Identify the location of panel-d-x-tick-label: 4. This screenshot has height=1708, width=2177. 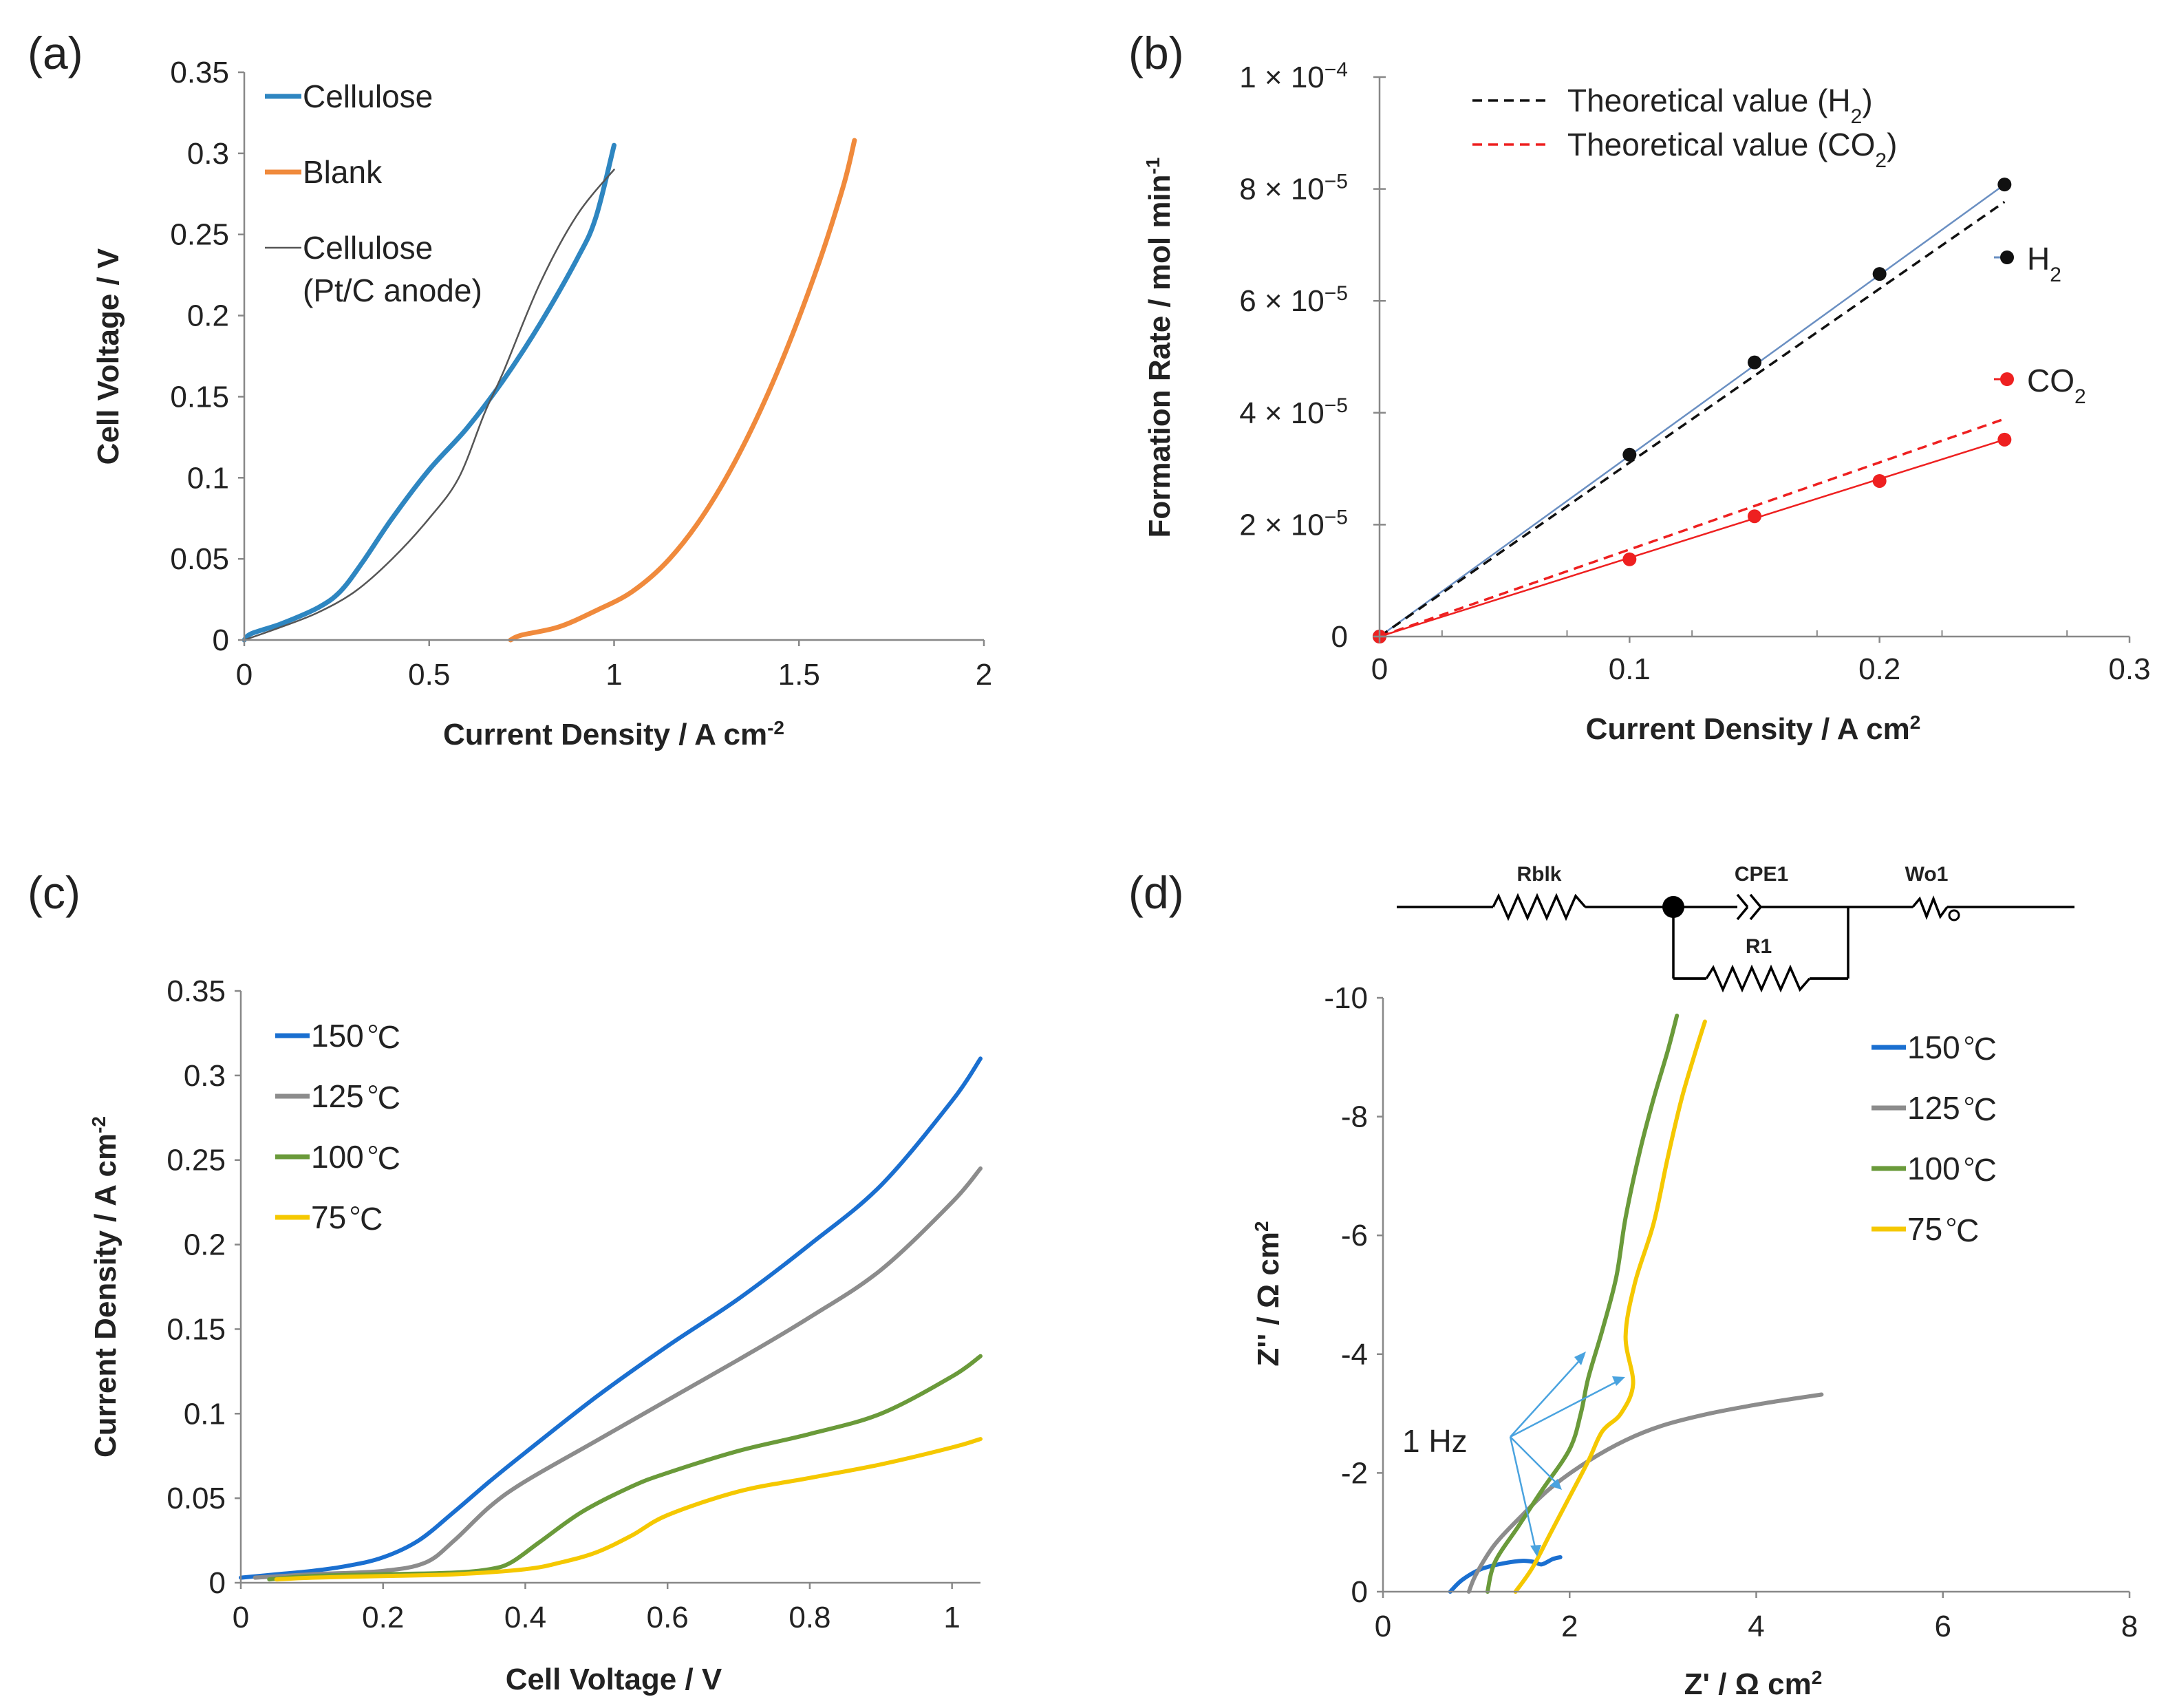
(1756, 1626).